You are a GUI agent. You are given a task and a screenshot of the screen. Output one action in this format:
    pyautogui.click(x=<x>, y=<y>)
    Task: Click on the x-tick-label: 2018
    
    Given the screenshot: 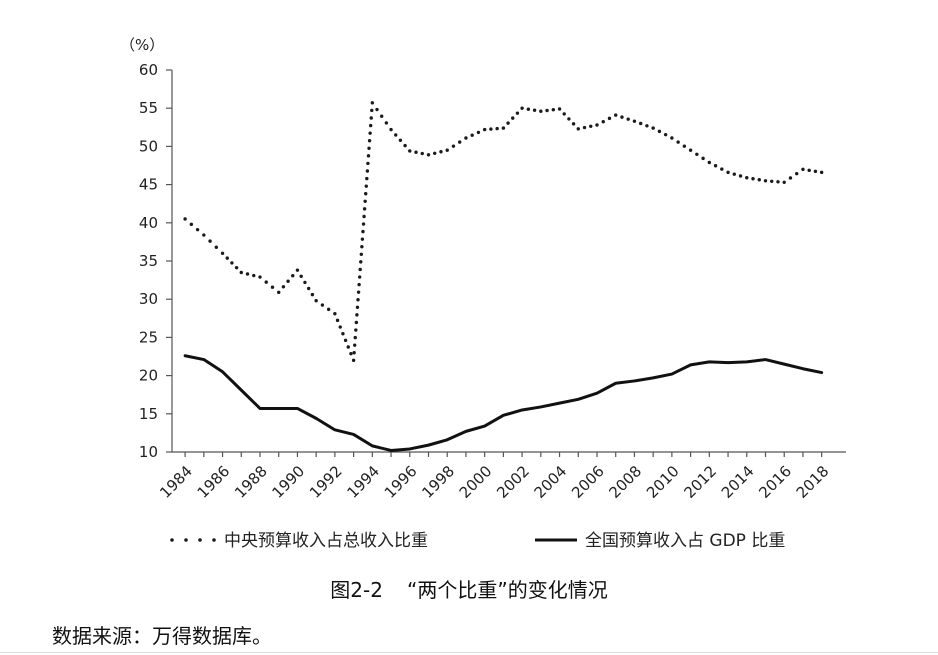 What is the action you would take?
    pyautogui.click(x=813, y=482)
    